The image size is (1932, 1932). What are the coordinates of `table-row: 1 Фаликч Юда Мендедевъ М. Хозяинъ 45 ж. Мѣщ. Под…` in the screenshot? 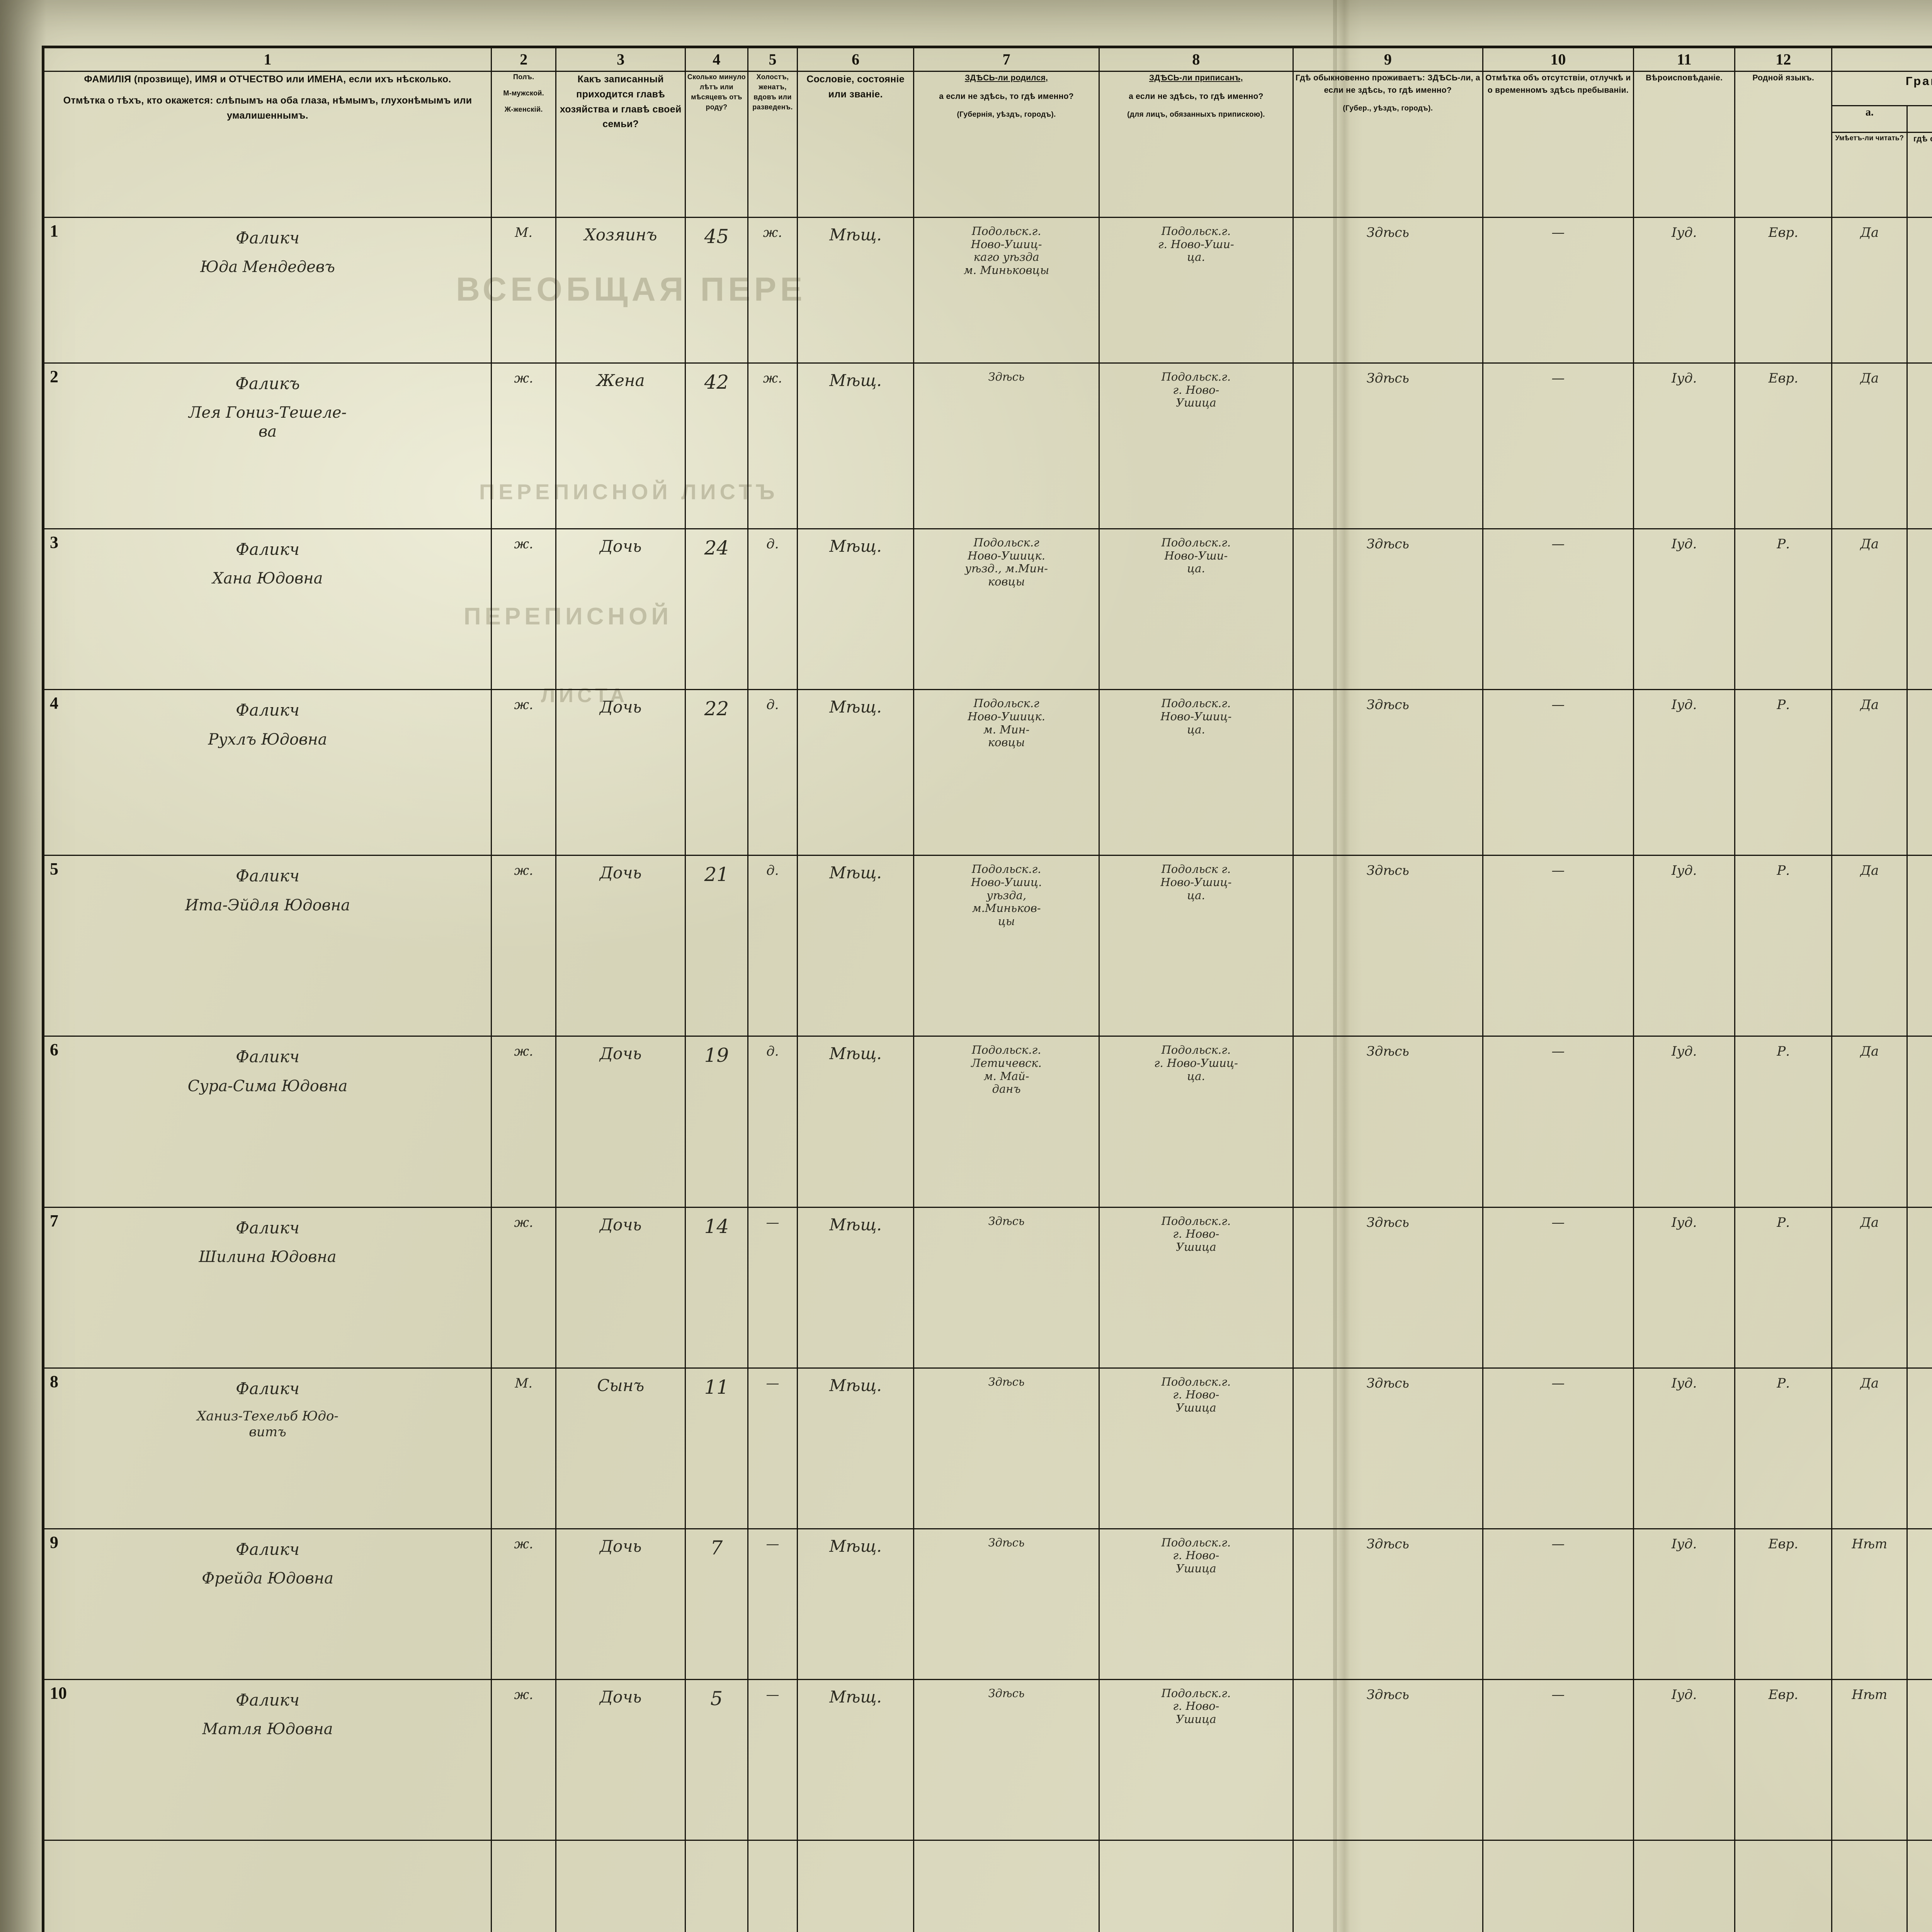 It's located at (987, 291).